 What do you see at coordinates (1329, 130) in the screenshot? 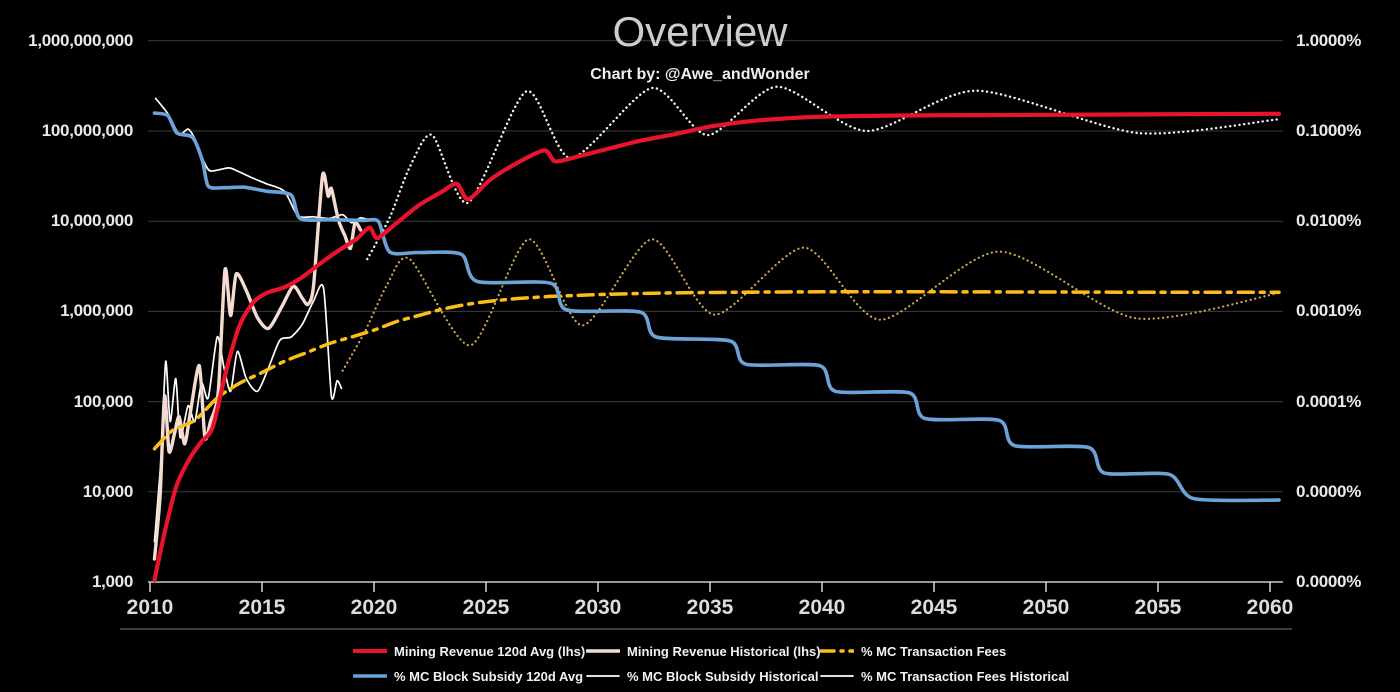
I see `right-axis-tick-label: 0.1000%` at bounding box center [1329, 130].